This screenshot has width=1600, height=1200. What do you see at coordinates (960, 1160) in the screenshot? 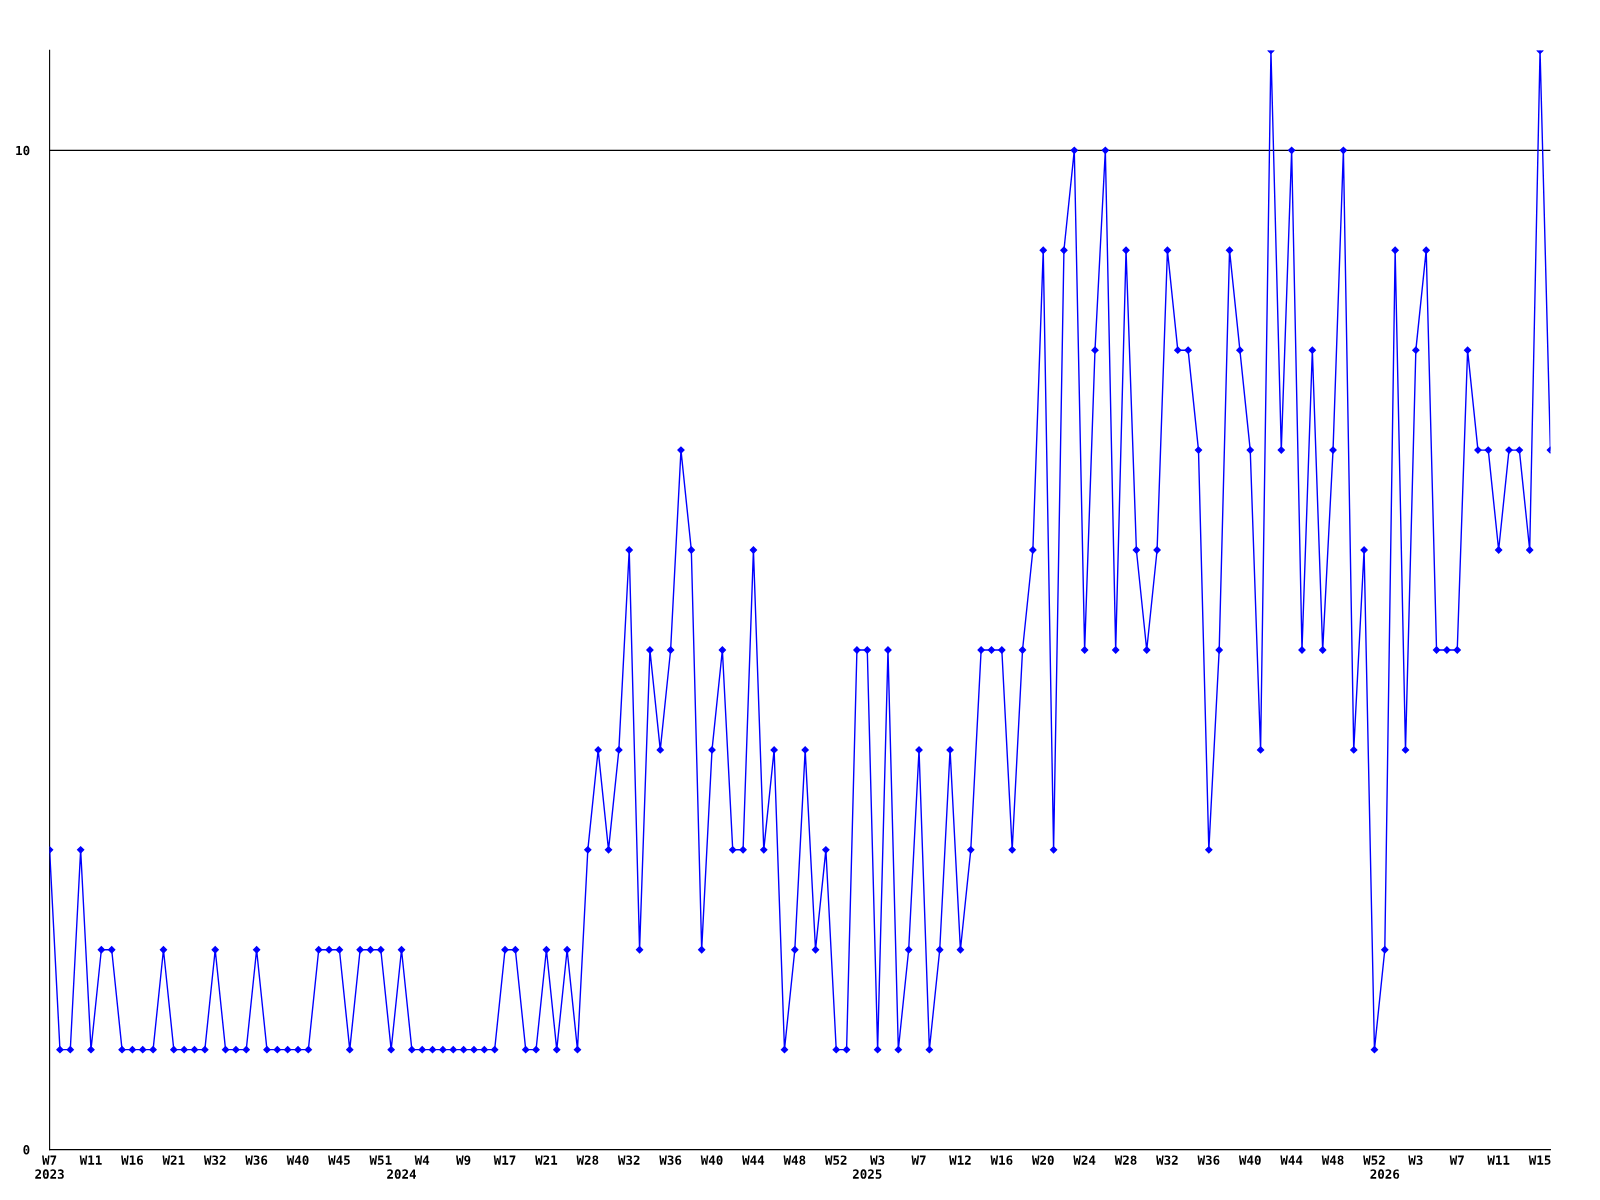
I see `x-tick-label: W12` at bounding box center [960, 1160].